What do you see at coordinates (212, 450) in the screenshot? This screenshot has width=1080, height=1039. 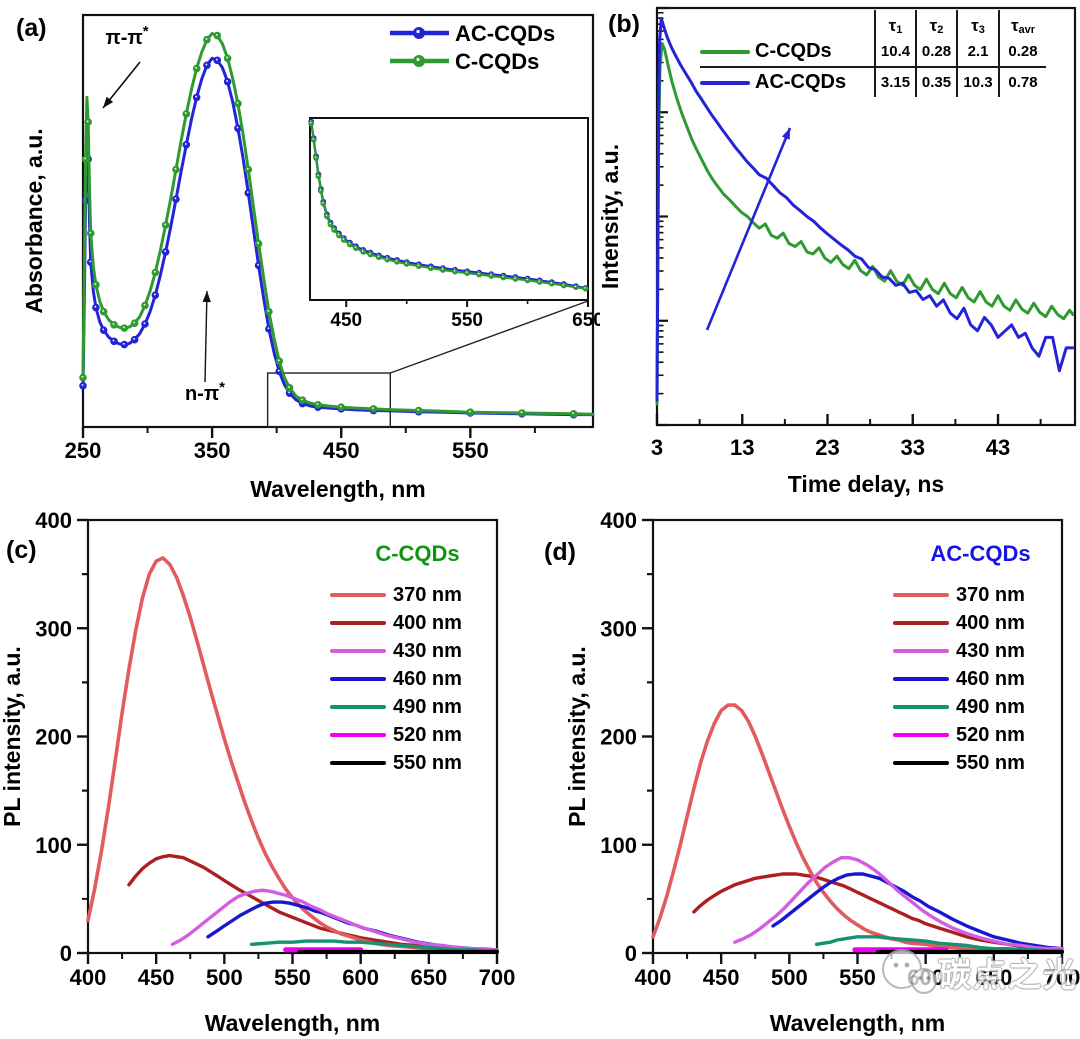 I see `x-tick-label: 350` at bounding box center [212, 450].